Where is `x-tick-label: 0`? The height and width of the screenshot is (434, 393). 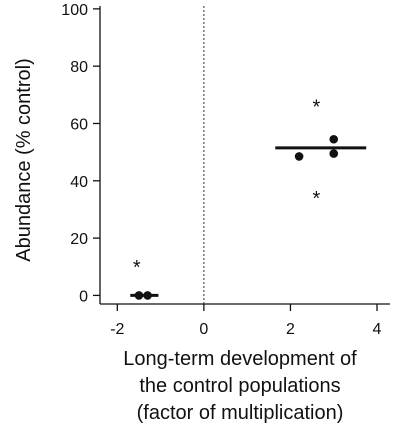
x-tick-label: 0 is located at coordinates (203, 329).